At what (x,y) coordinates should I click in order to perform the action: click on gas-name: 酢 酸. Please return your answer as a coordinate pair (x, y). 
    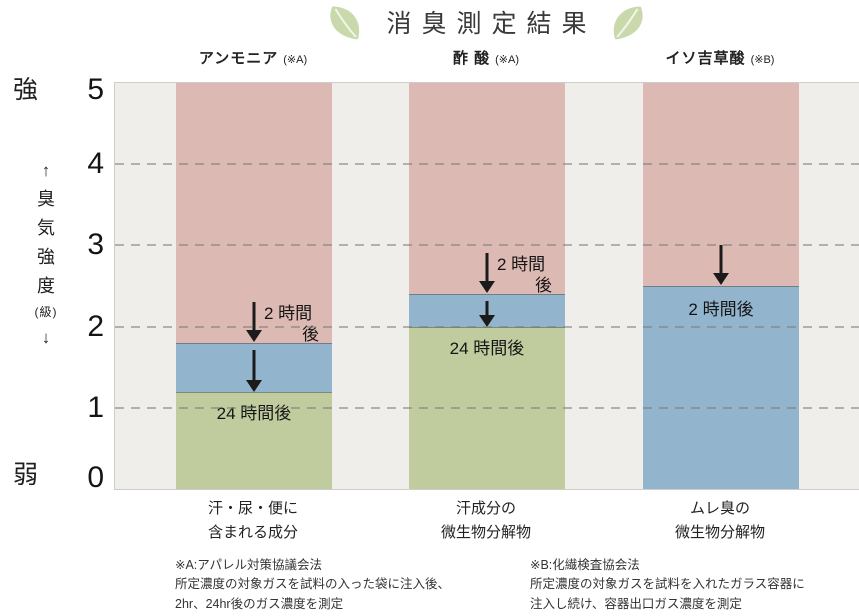
    Looking at the image, I should click on (471, 58).